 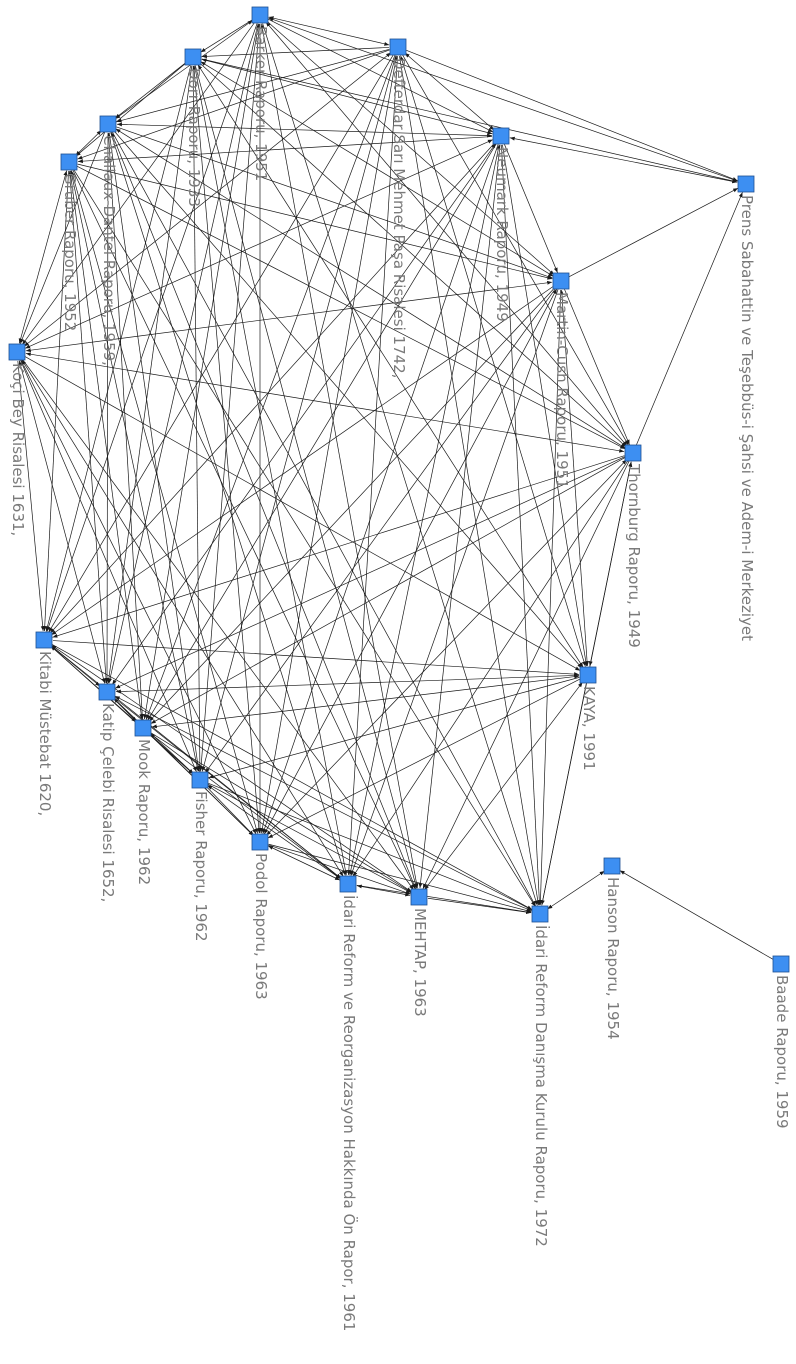 What do you see at coordinates (782, 1052) in the screenshot?
I see `node-label-baade: Baade Raporu, 1959` at bounding box center [782, 1052].